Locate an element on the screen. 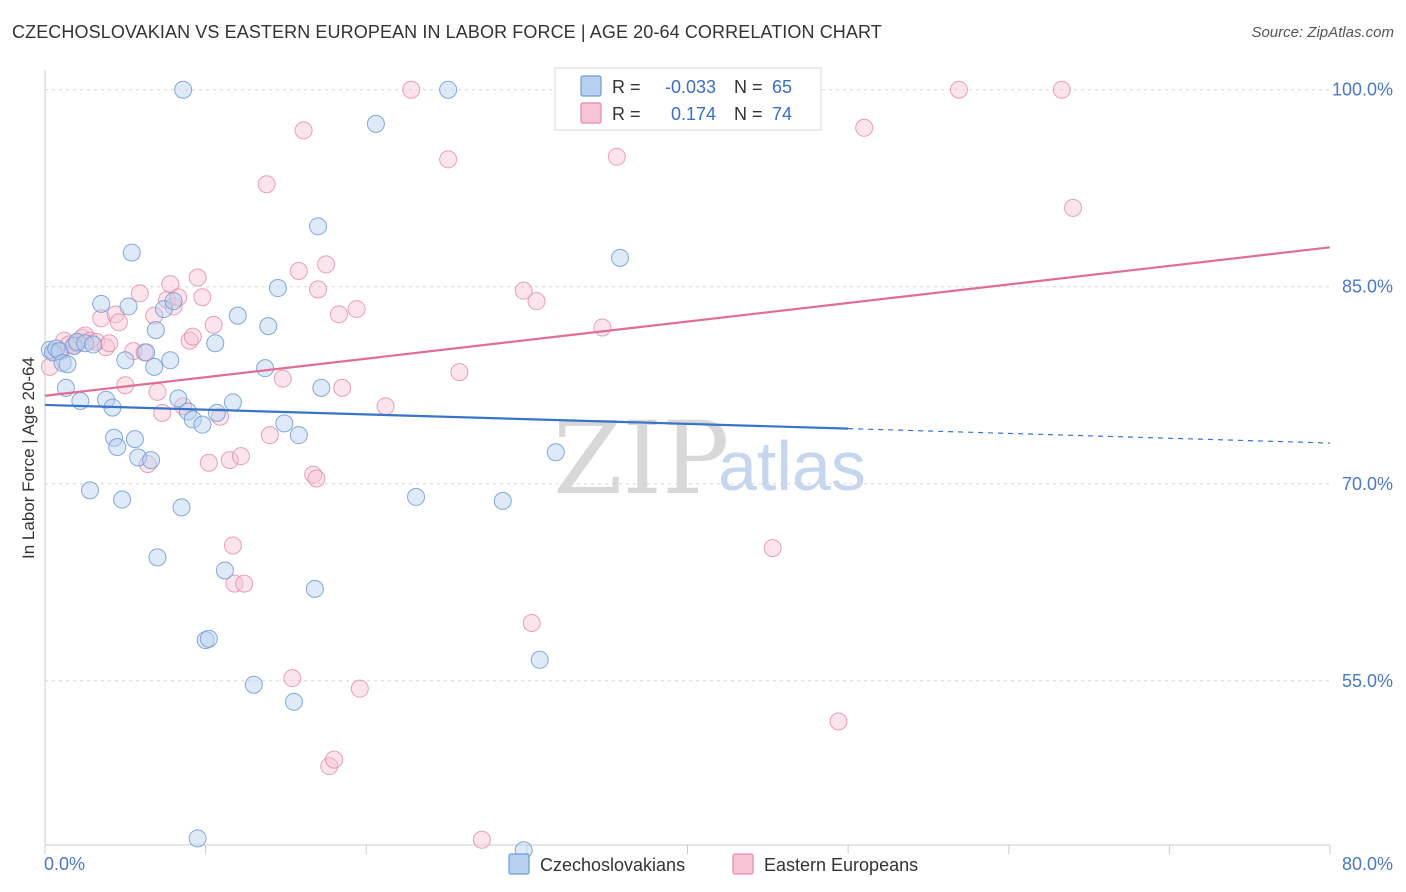 The height and width of the screenshot is (892, 1406). trend-line-czechoslovakians-extrapolated is located at coordinates (1089, 436).